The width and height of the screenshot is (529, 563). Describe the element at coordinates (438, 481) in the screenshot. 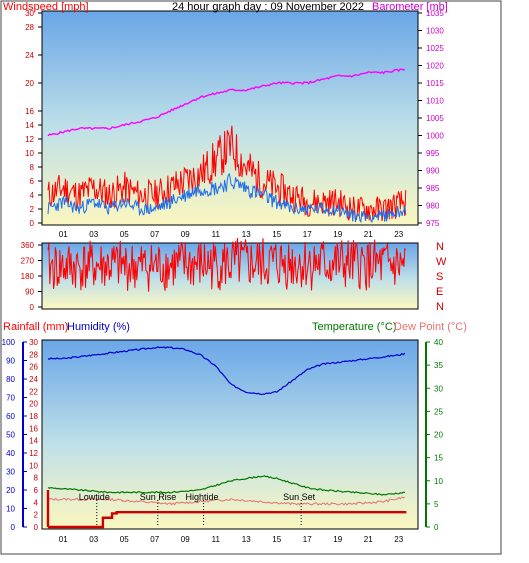

I see `temperature-tick-label: 10` at that location.